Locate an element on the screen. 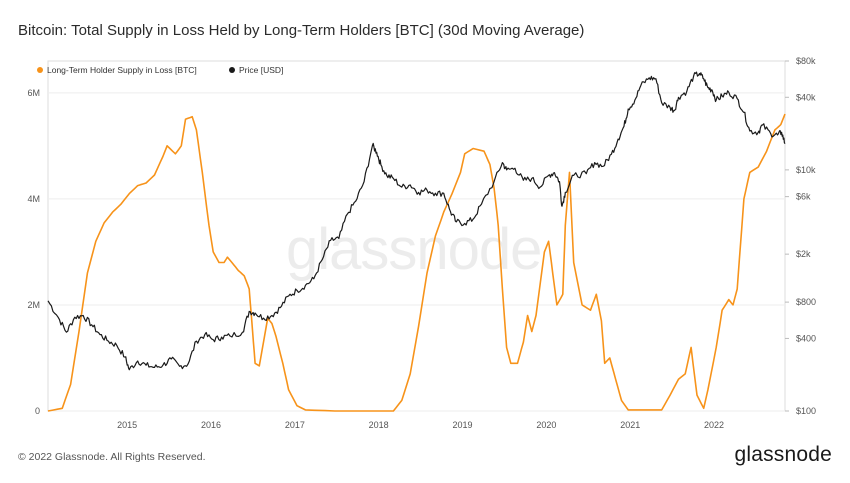  glassnode-logo: glassnode is located at coordinates (783, 454).